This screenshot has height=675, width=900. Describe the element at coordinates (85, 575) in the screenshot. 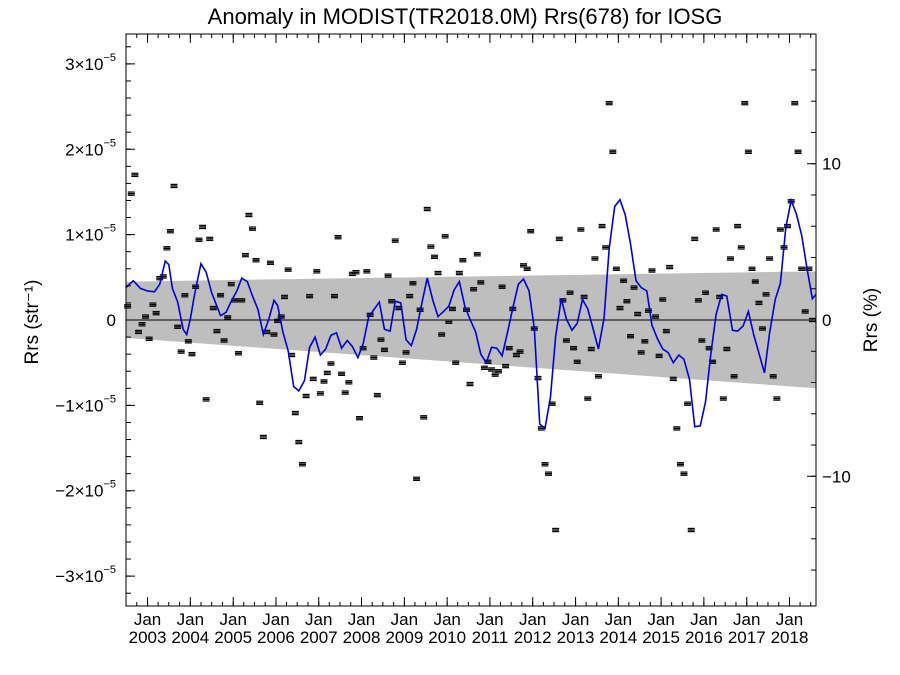

I see `y-tick-label: −3×10⁻⁵` at that location.